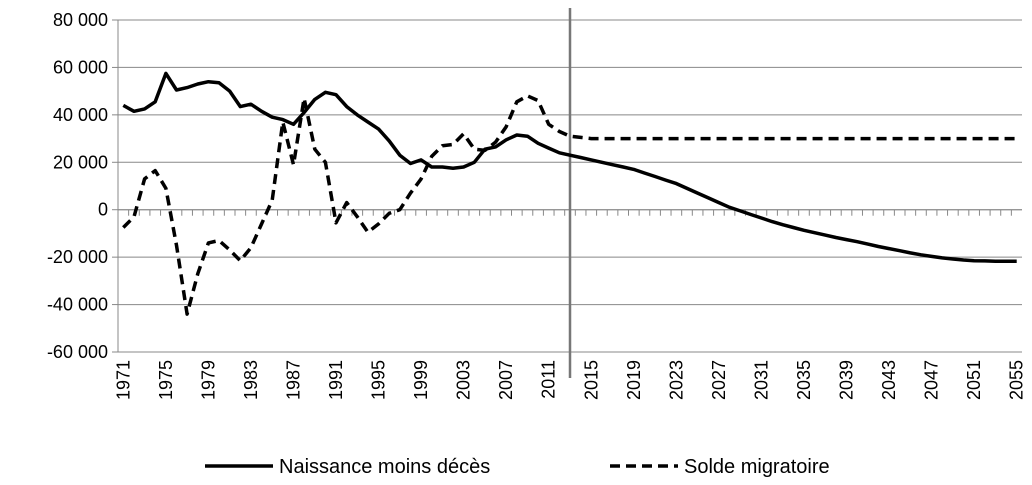 The image size is (1032, 485). Describe the element at coordinates (847, 380) in the screenshot. I see `x-tick-label: 2039` at that location.